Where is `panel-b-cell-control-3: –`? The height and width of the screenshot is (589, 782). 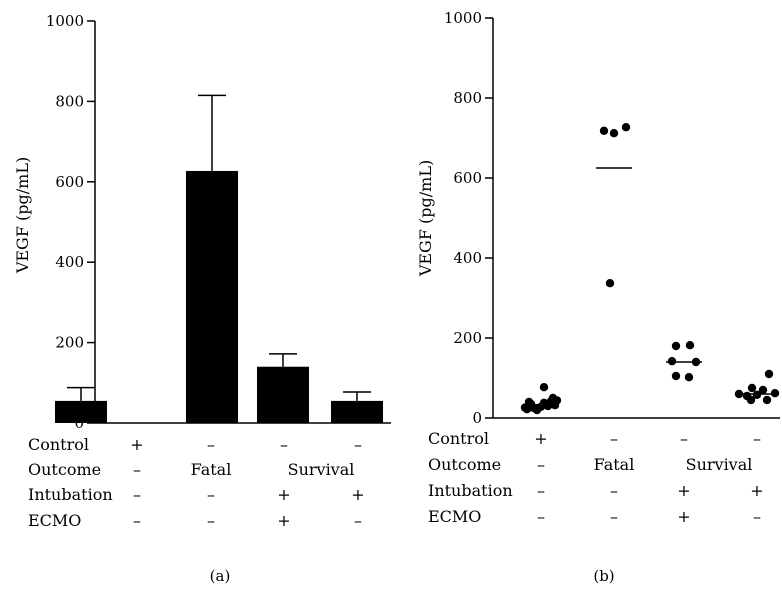 panel-b-cell-control-3: – is located at coordinates (684, 438).